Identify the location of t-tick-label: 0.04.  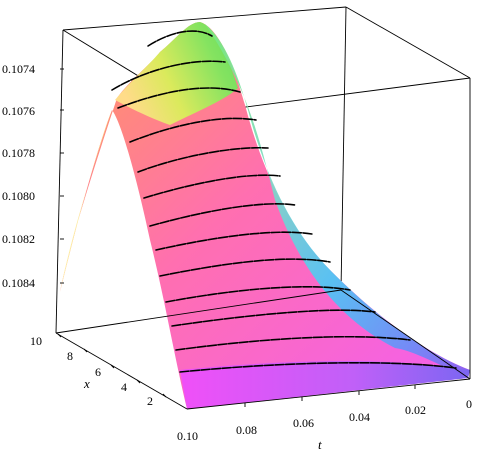
(359, 417).